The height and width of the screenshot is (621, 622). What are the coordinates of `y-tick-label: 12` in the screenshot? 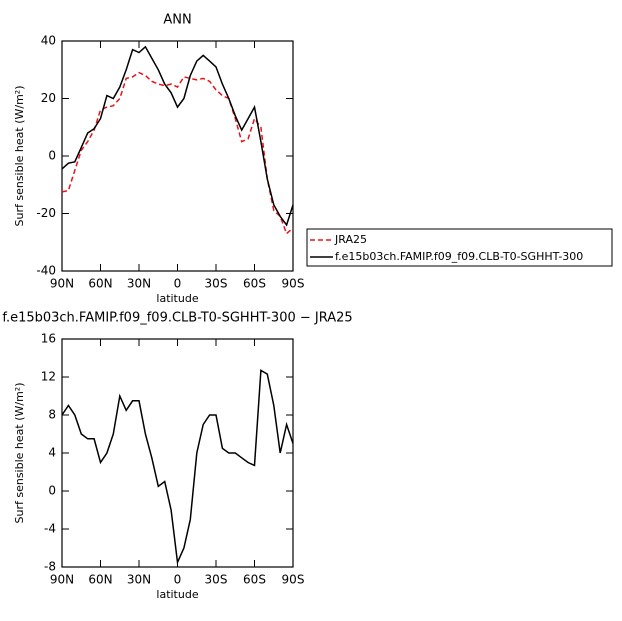 It's located at (48, 377).